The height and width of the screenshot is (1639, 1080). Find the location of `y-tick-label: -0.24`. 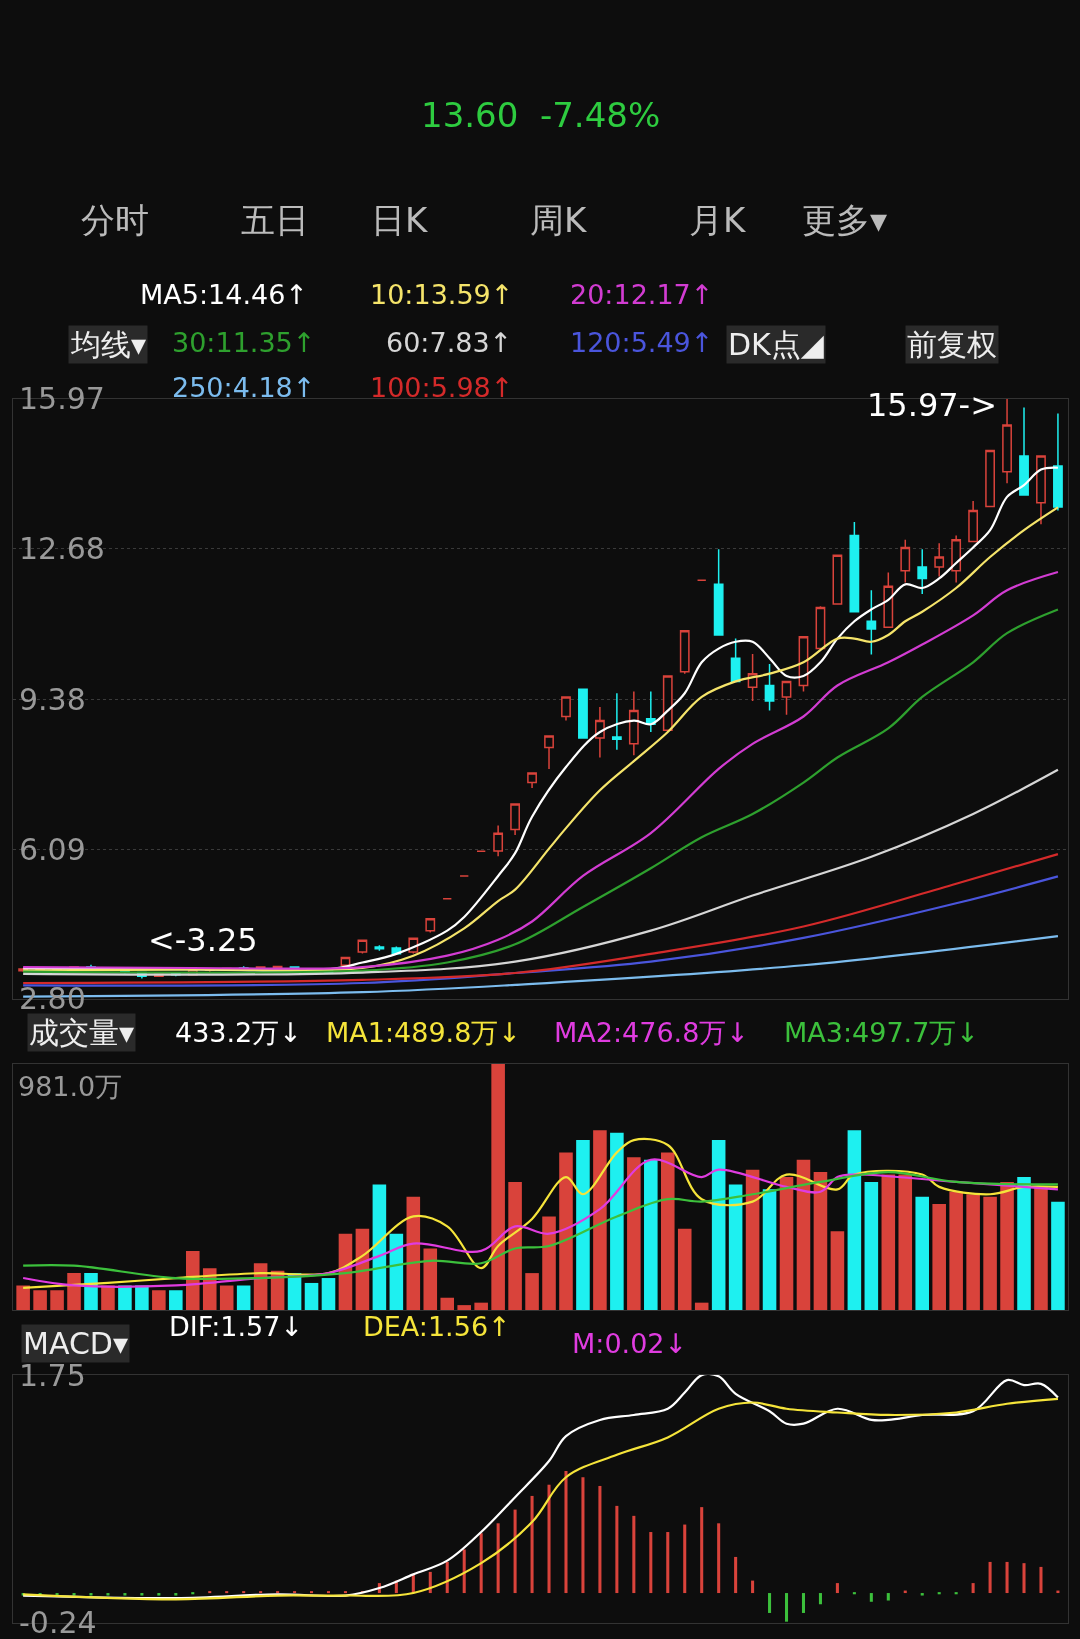

y-tick-label: -0.24 is located at coordinates (58, 1622).